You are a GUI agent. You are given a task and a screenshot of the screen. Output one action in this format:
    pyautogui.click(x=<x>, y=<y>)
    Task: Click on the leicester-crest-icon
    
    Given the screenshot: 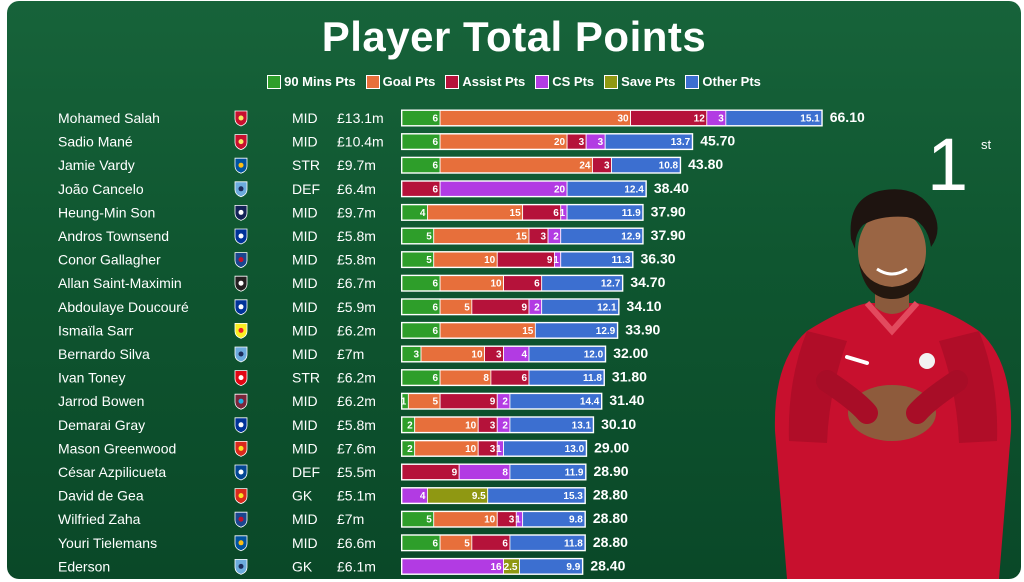 What is the action you would take?
    pyautogui.click(x=241, y=543)
    